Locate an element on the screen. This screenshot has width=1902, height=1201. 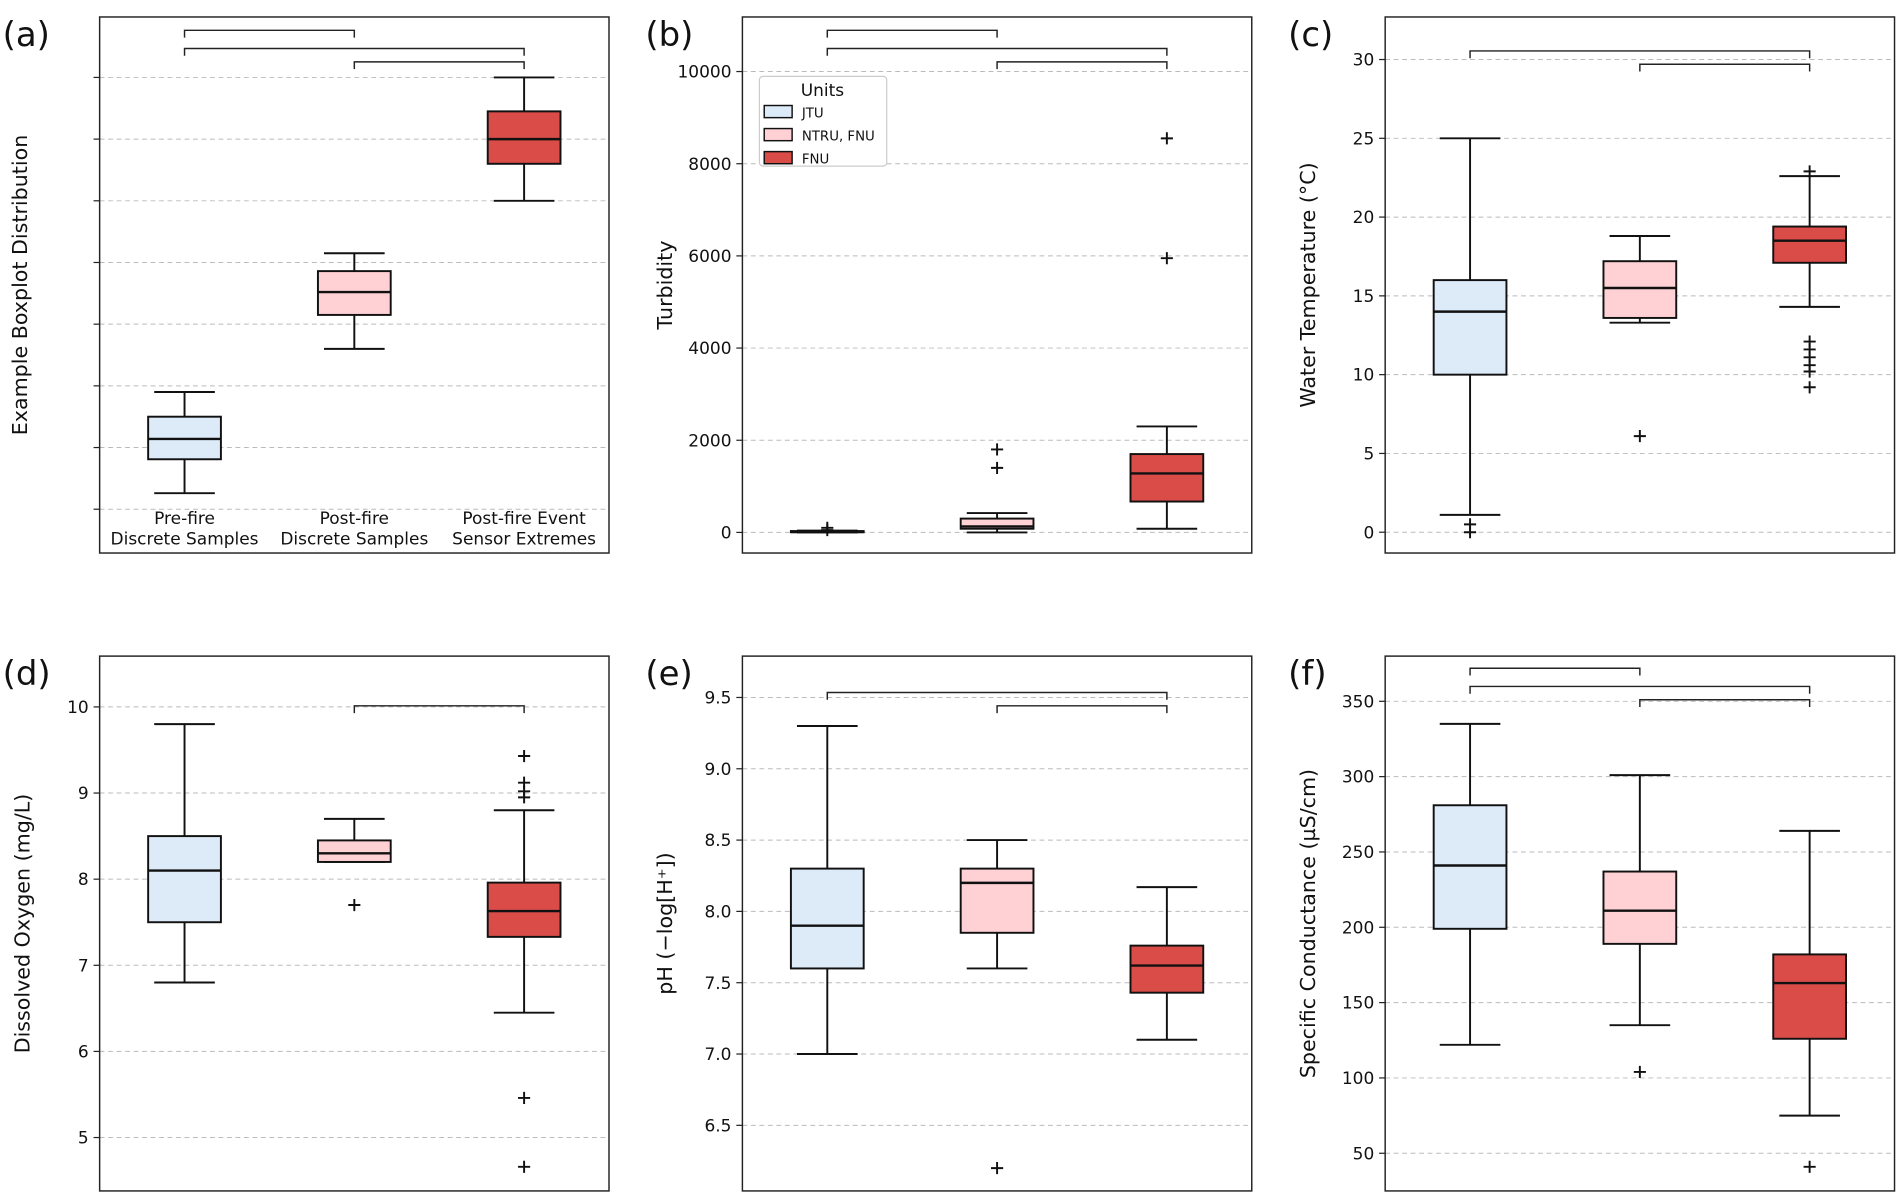
y-tick-label: 6000 is located at coordinates (709, 257).